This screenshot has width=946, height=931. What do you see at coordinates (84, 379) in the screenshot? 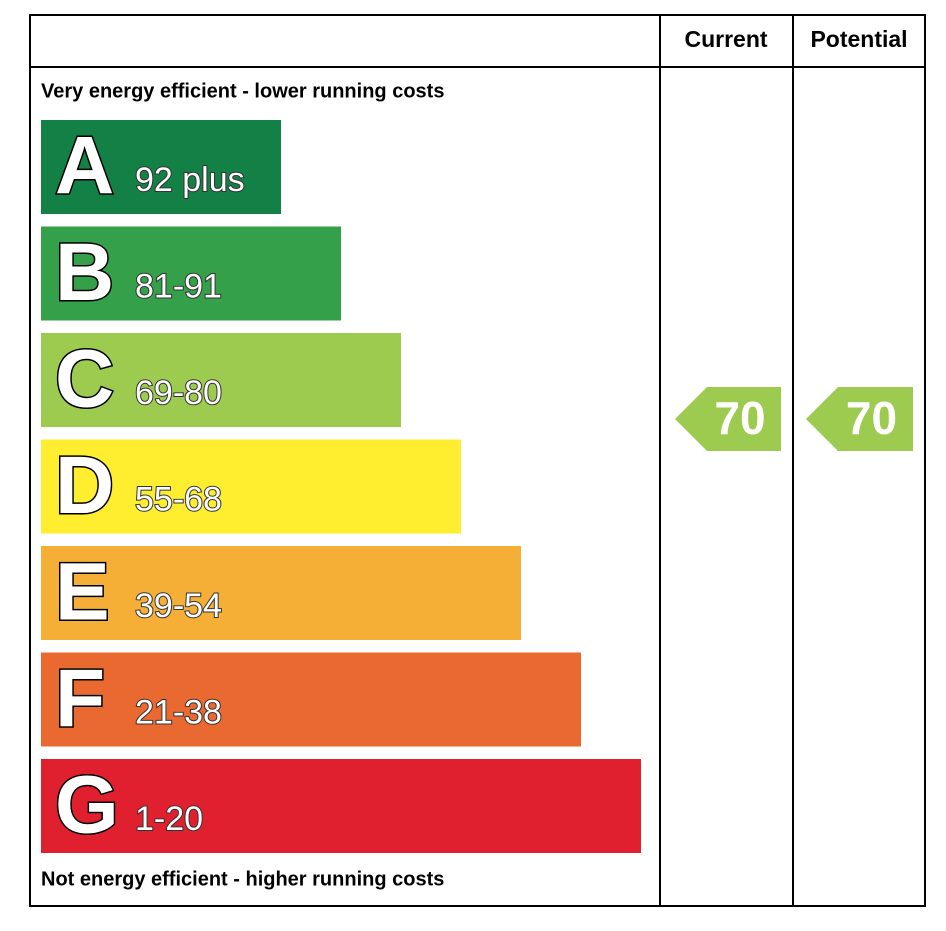
I see `band-letter: C` at bounding box center [84, 379].